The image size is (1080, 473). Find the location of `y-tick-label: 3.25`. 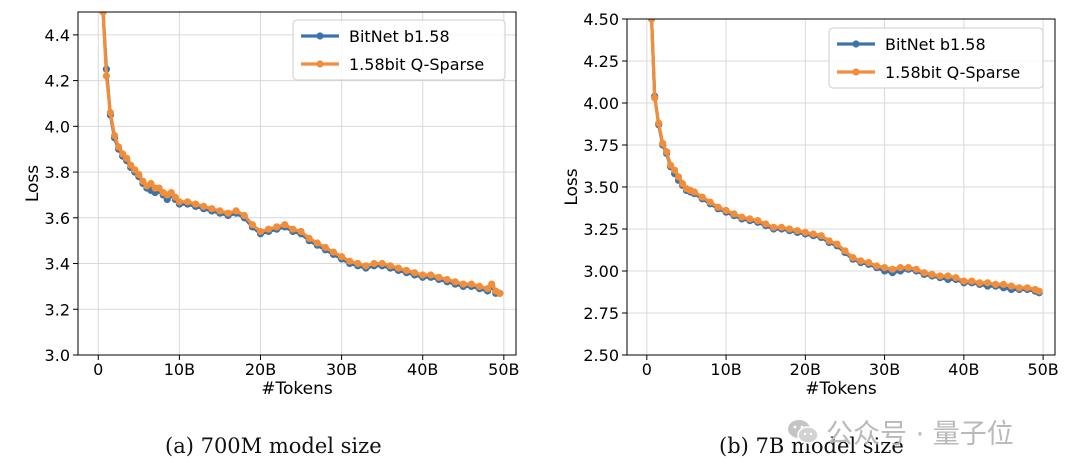

y-tick-label: 3.25 is located at coordinates (601, 229).